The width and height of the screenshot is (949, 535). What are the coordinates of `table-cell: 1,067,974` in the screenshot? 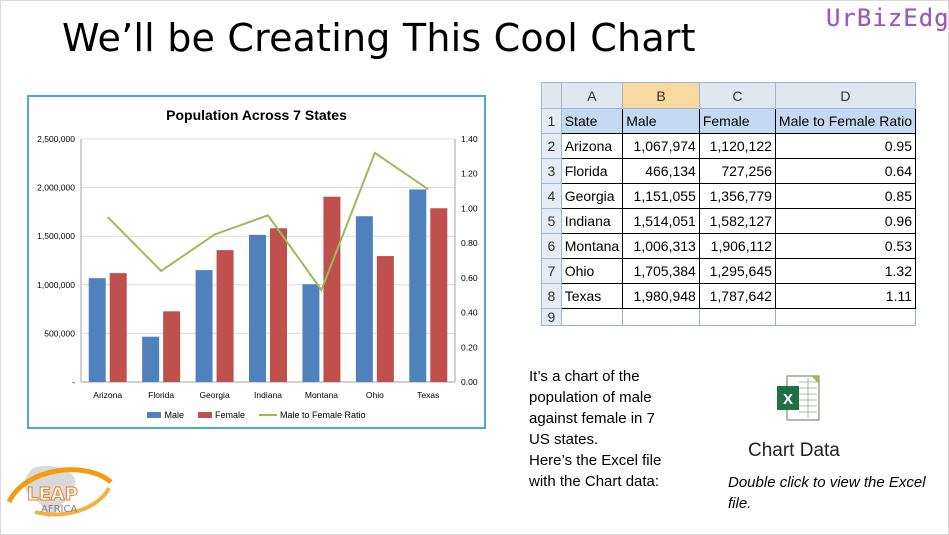 It's located at (661, 146).